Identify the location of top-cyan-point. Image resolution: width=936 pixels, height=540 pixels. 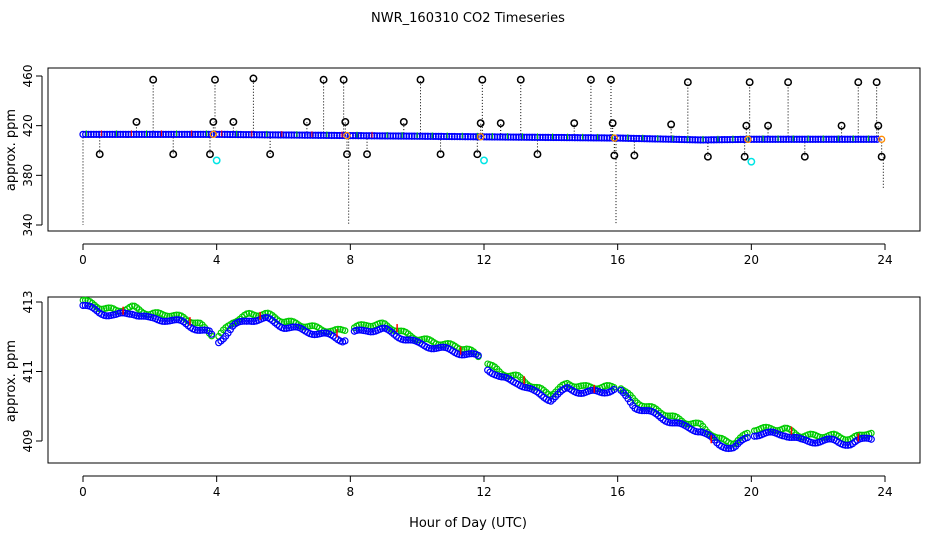
(216, 160).